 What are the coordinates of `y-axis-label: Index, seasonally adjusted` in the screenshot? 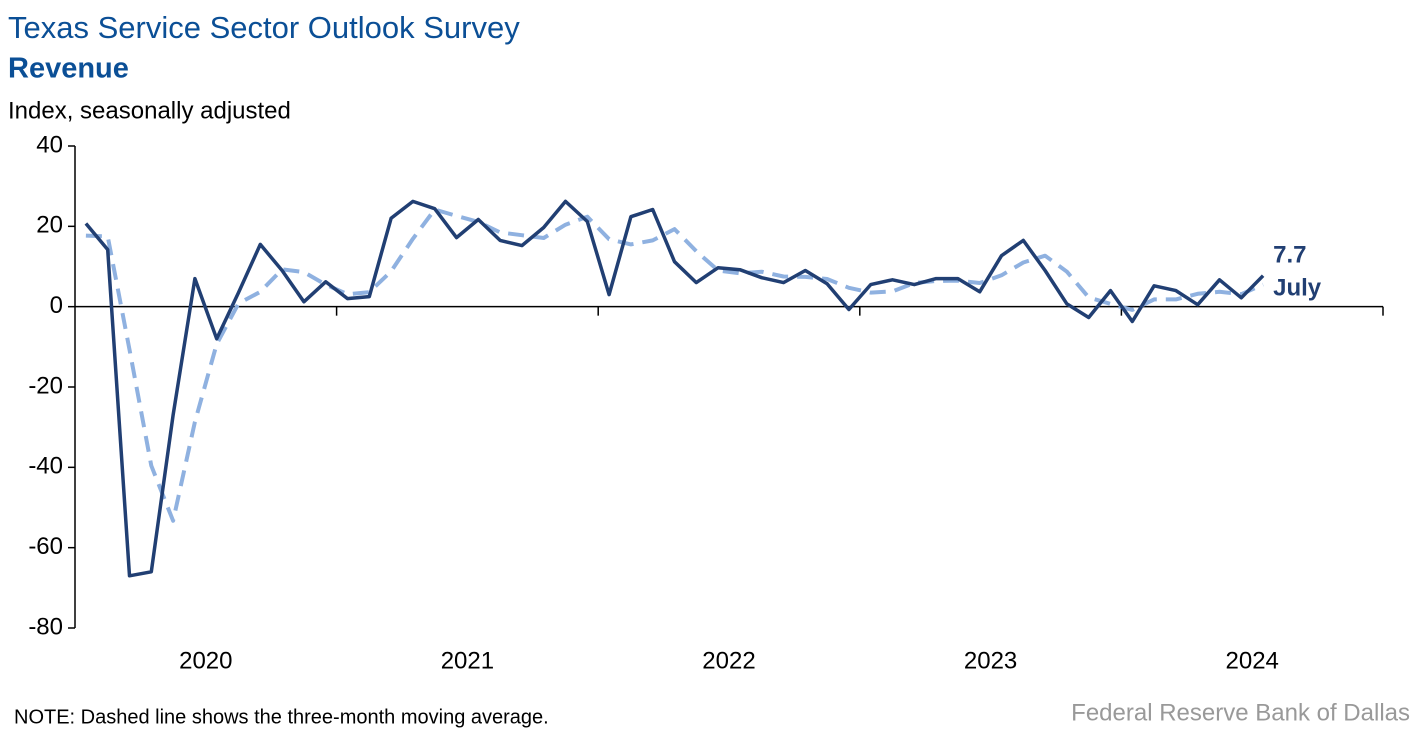 It's located at (149, 110).